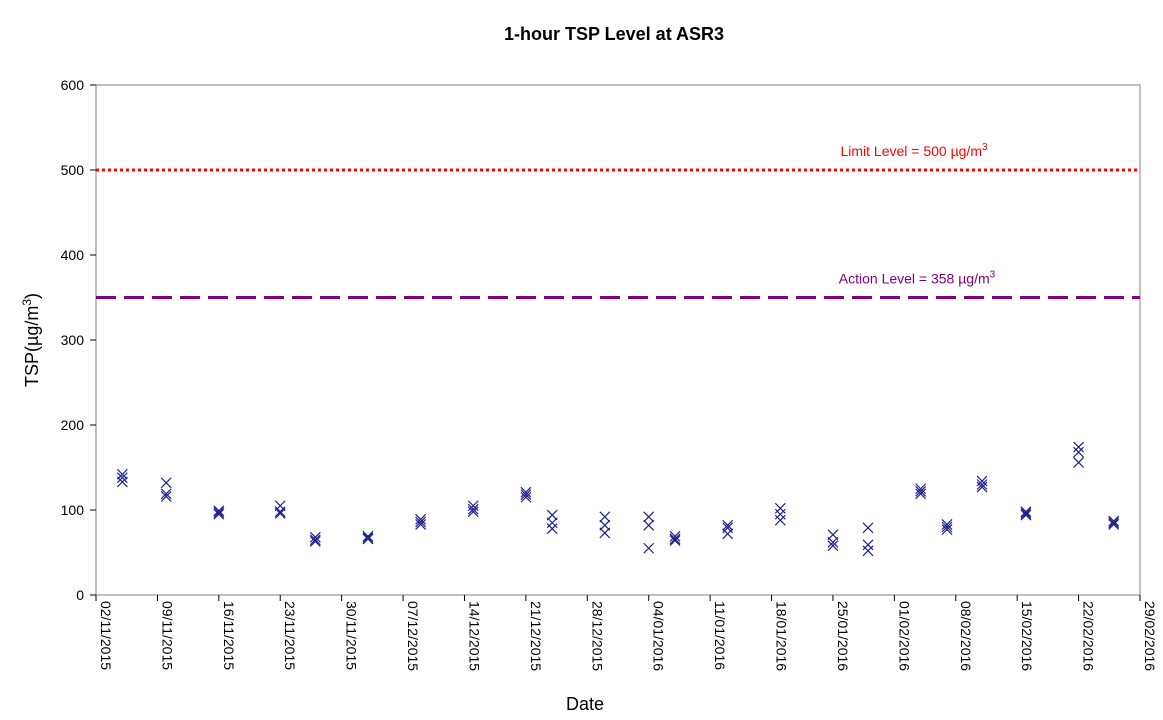 The image size is (1163, 720). I want to click on y-tick-label: 600, so click(73, 85).